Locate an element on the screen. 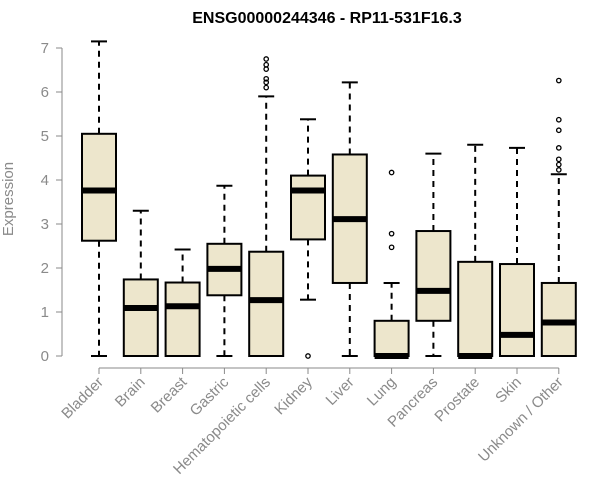 The image size is (600, 500). box-breast is located at coordinates (182, 302).